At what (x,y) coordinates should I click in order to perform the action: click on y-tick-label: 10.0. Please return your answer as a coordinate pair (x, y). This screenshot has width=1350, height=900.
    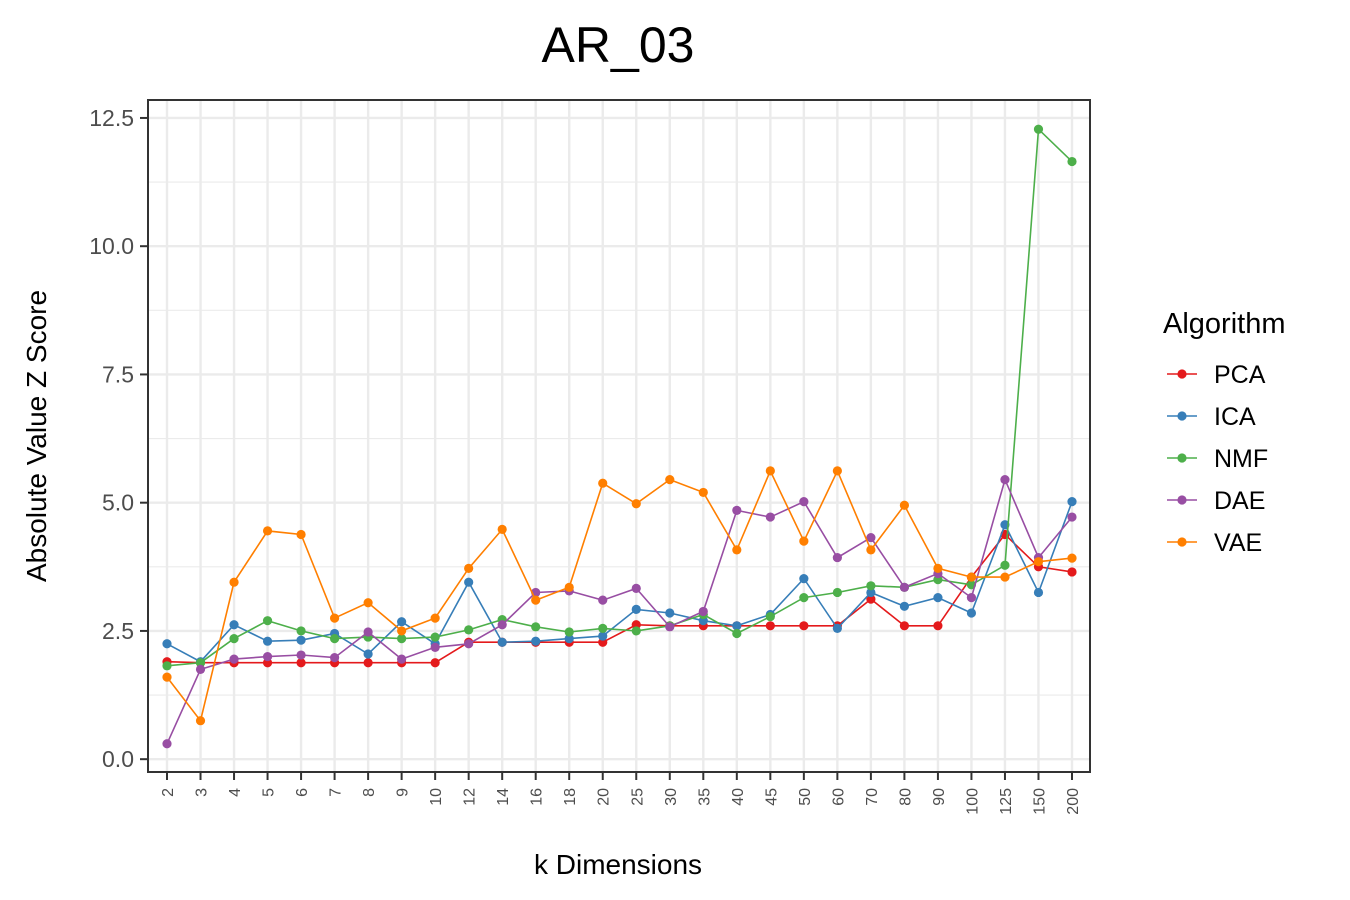
    Looking at the image, I should click on (111, 246).